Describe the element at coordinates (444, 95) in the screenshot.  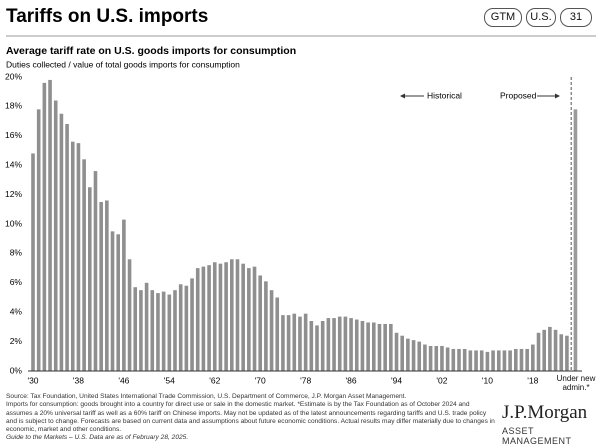
I see `annotation: Historical` at that location.